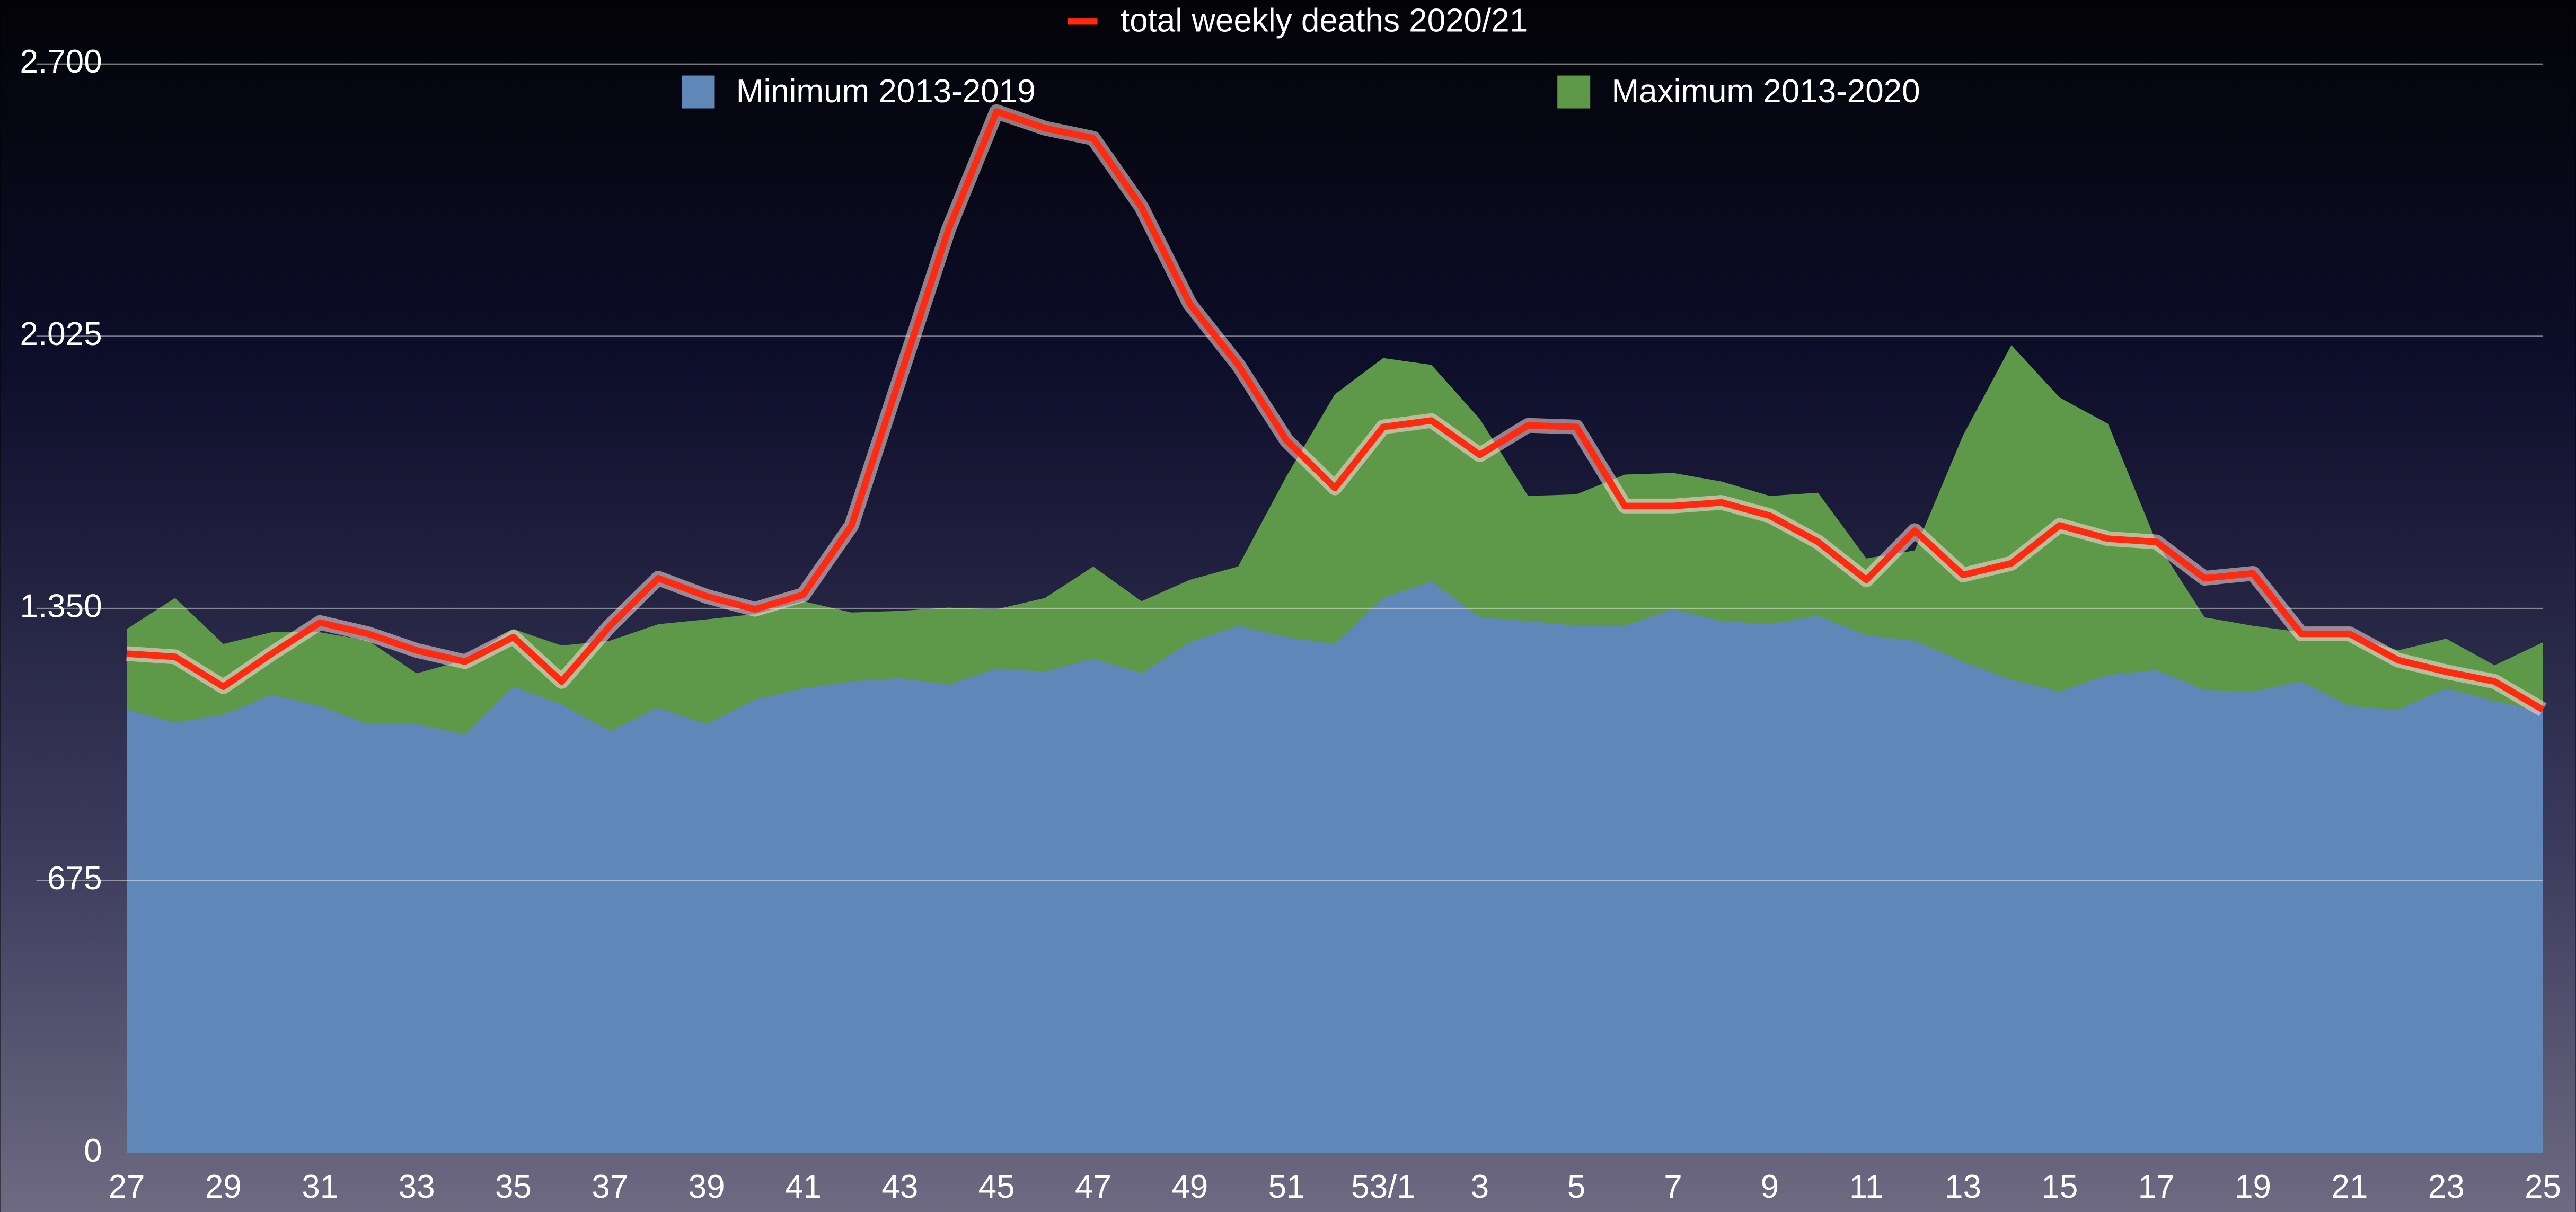  I want to click on x-tick-label: 29, so click(223, 1187).